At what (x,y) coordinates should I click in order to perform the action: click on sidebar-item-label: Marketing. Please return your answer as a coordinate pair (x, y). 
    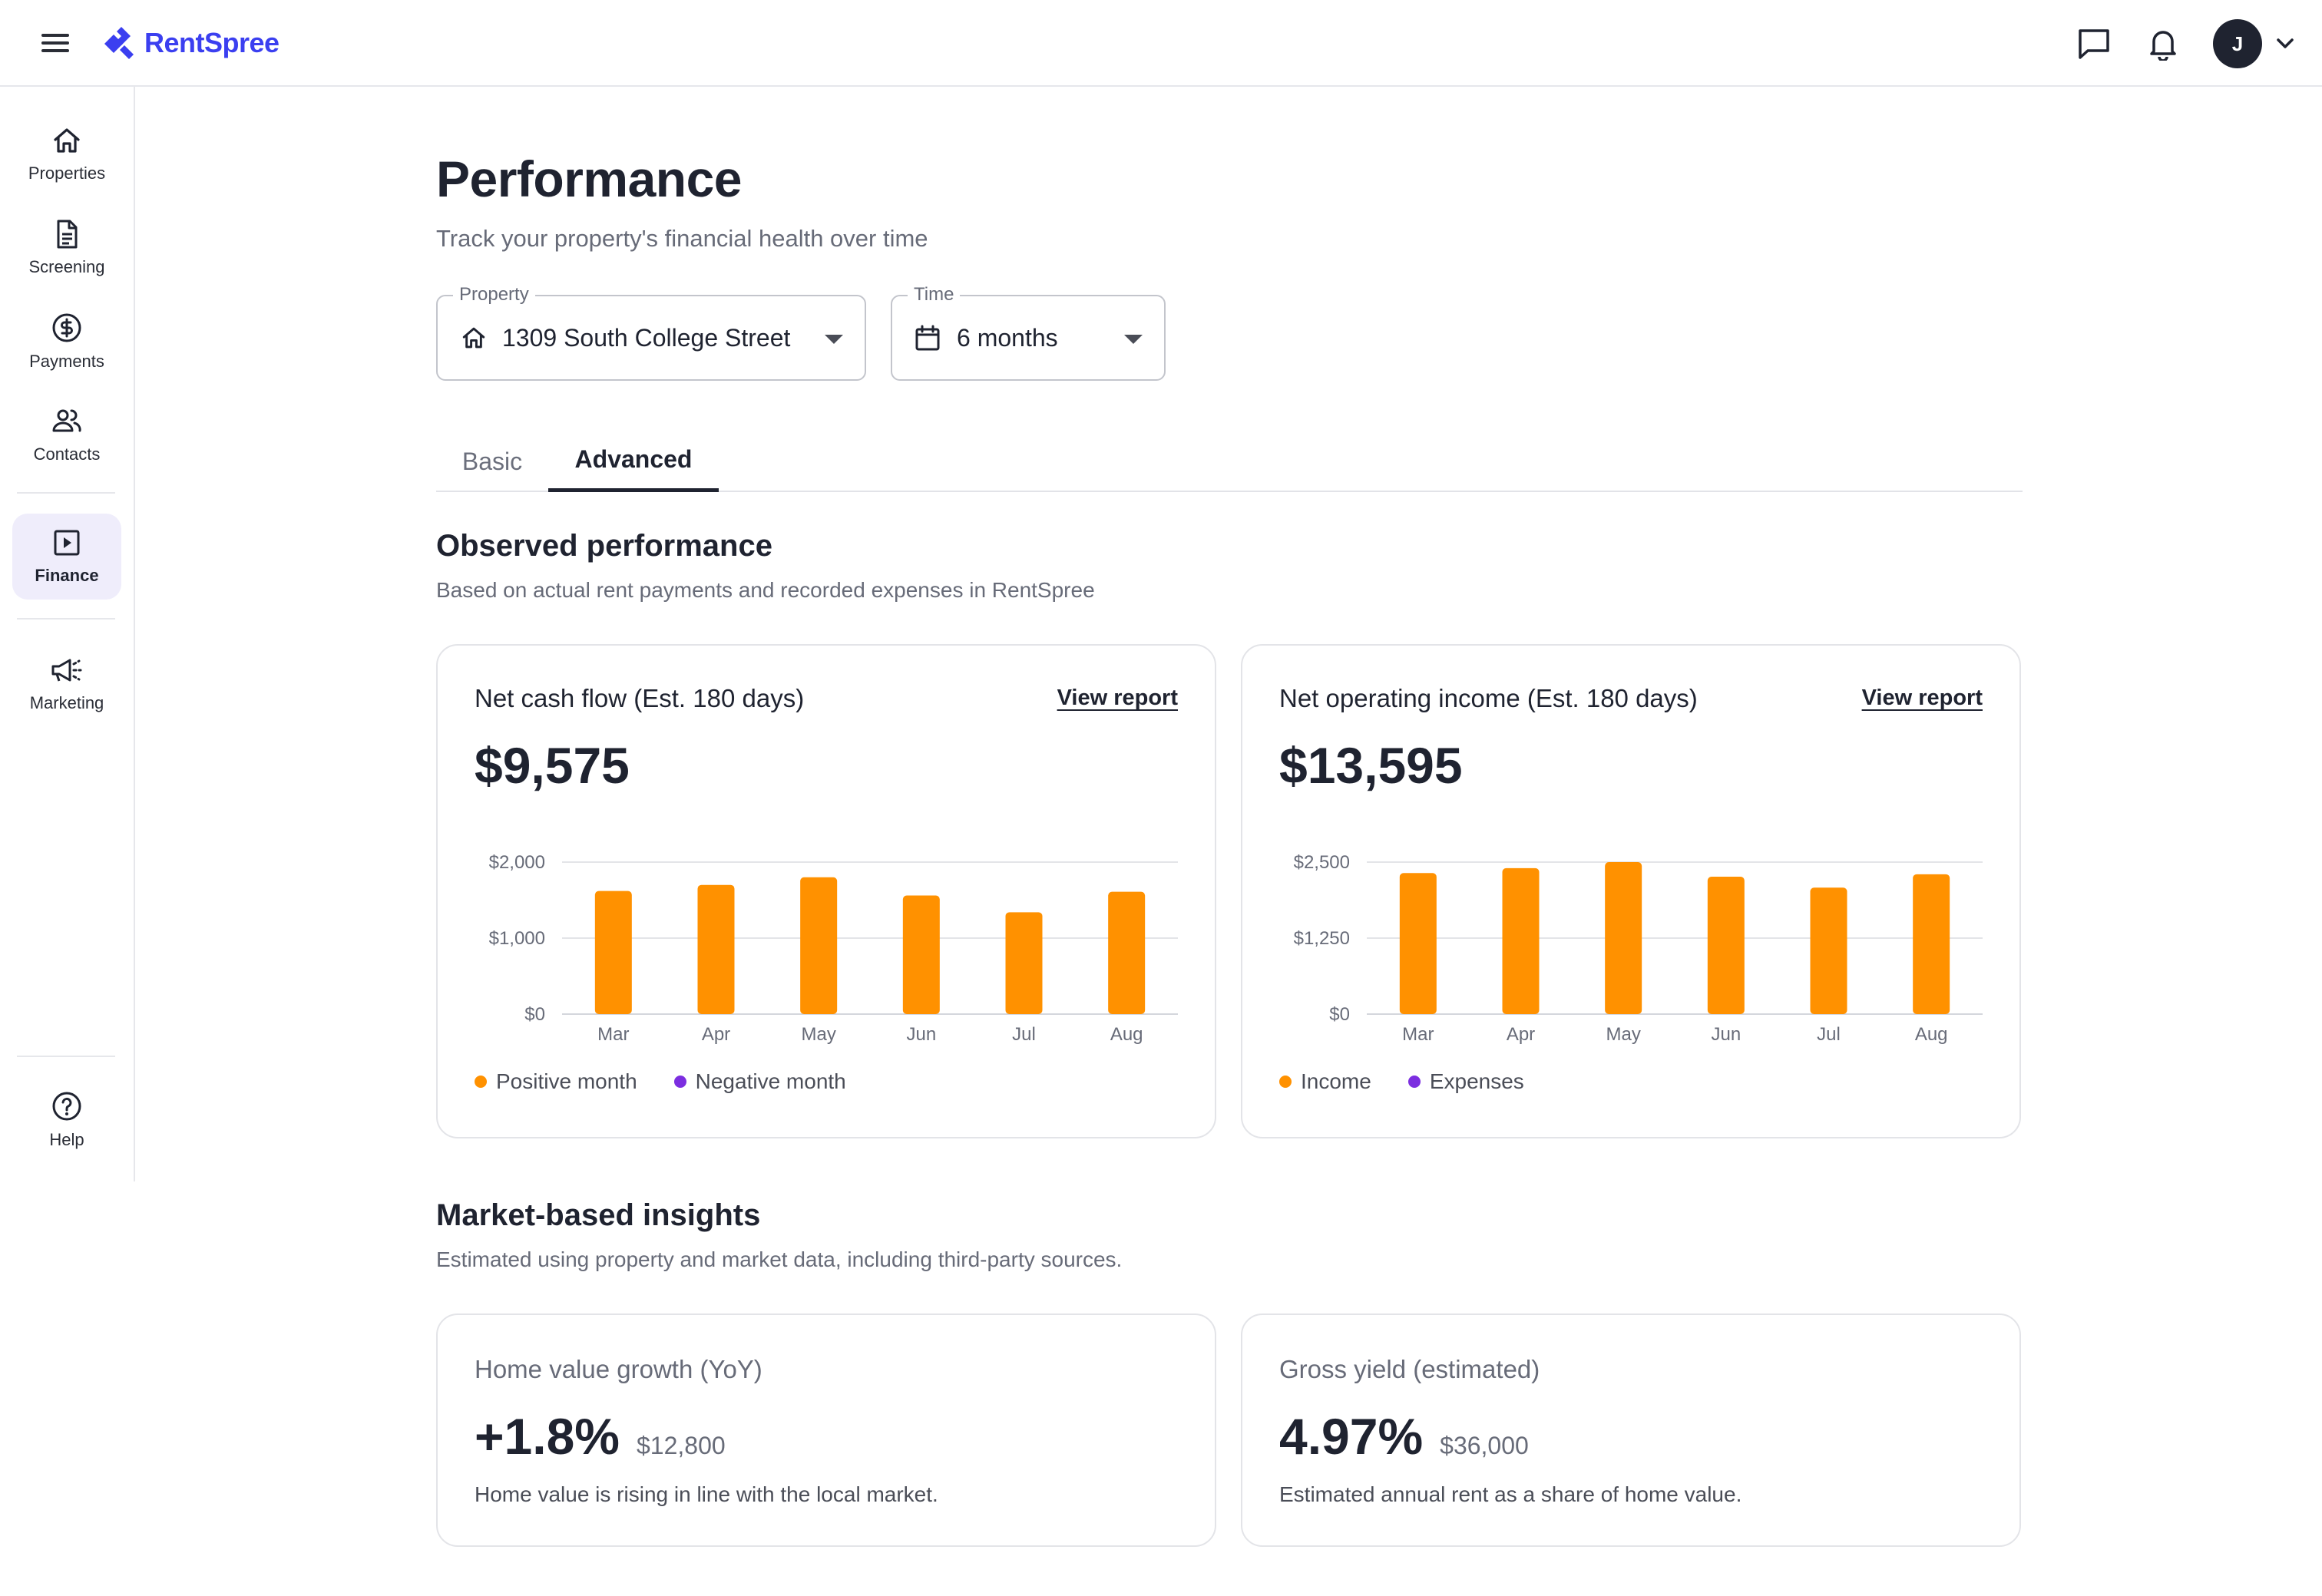
    Looking at the image, I should click on (67, 702).